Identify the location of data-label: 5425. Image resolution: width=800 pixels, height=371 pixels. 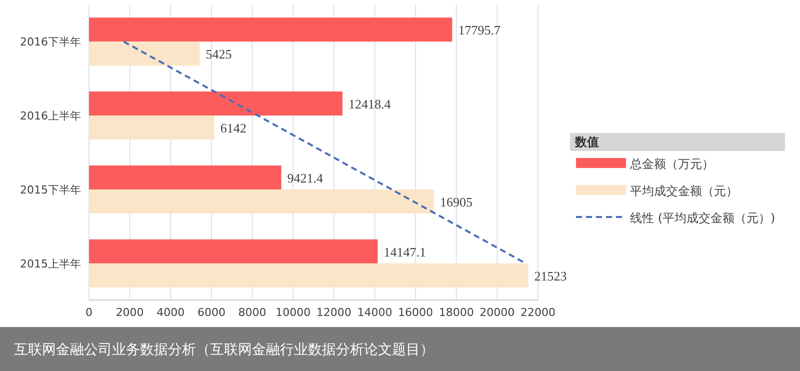
(219, 54).